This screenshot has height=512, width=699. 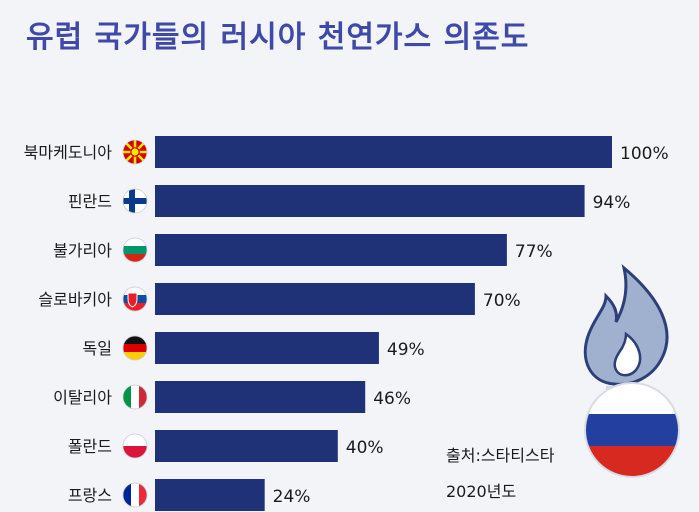 What do you see at coordinates (500, 455) in the screenshot?
I see `source-label: 출처:스타티스타` at bounding box center [500, 455].